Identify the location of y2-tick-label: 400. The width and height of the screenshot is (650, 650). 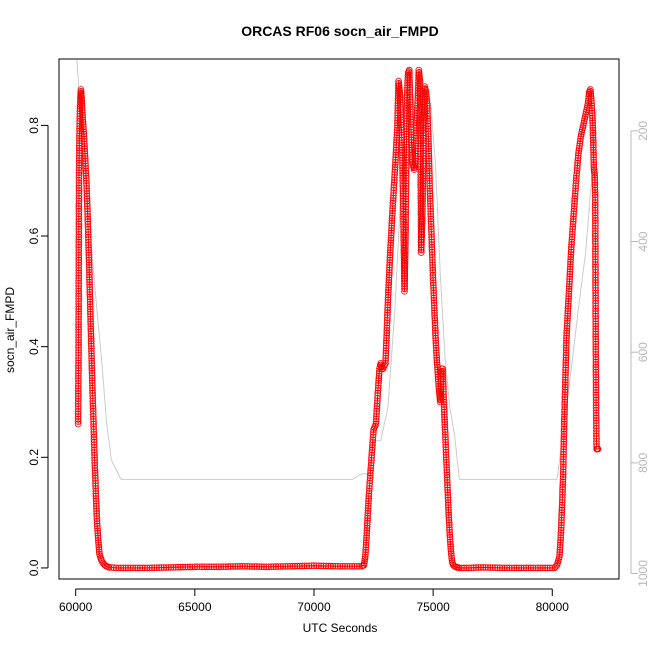
(643, 241).